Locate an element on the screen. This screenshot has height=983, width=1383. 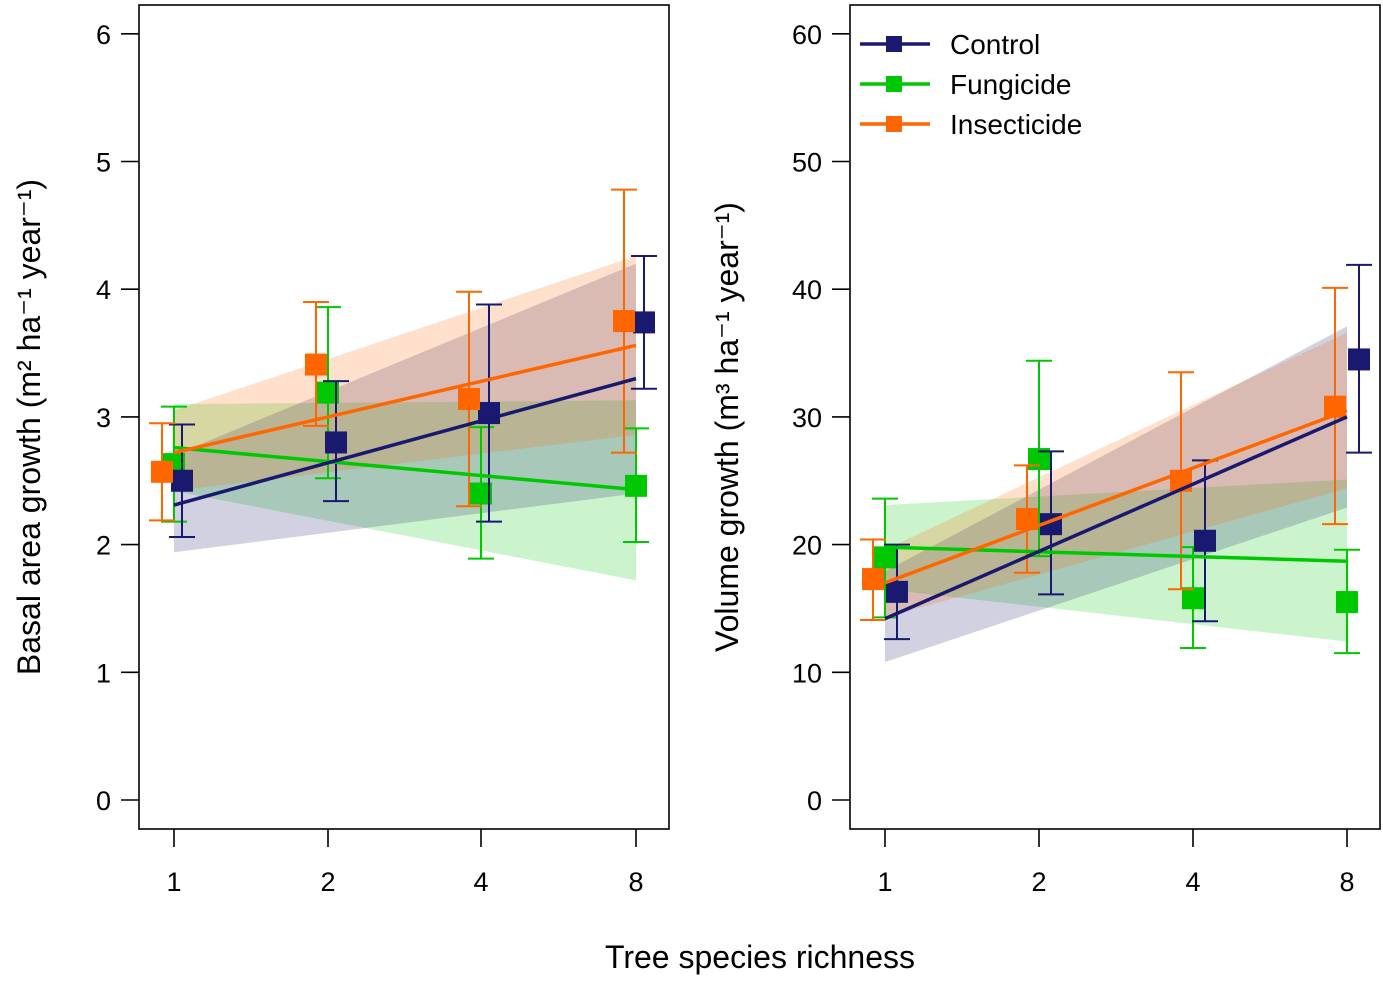
y-tick-label: 20 is located at coordinates (807, 546).